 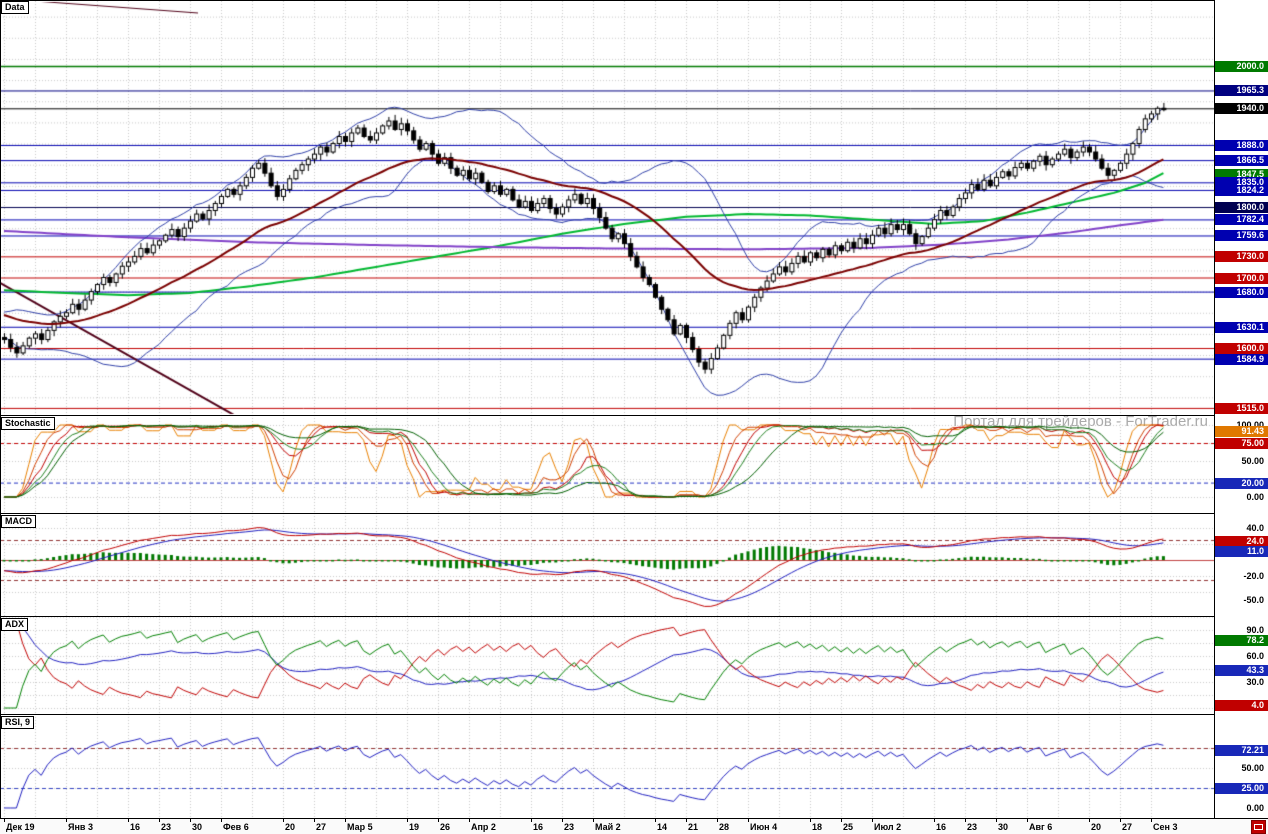 What do you see at coordinates (1250, 425) in the screenshot?
I see `stochastic-axis-label: 100.00` at bounding box center [1250, 425].